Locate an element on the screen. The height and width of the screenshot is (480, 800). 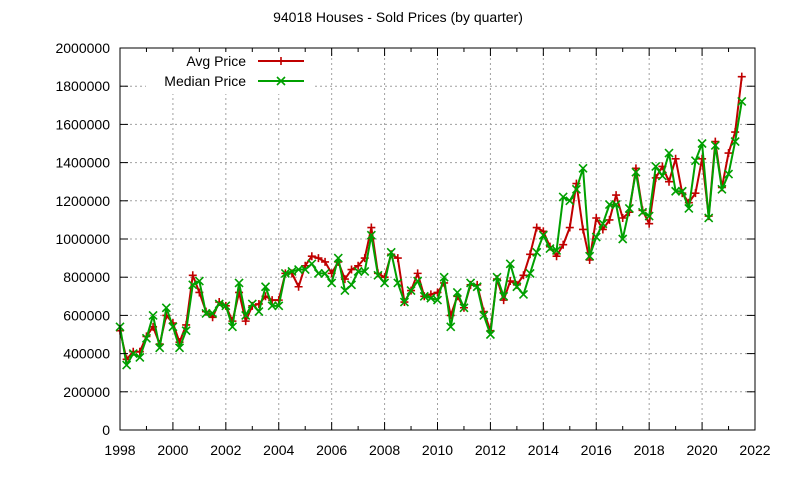
x-tick-label: 2004 is located at coordinates (278, 450).